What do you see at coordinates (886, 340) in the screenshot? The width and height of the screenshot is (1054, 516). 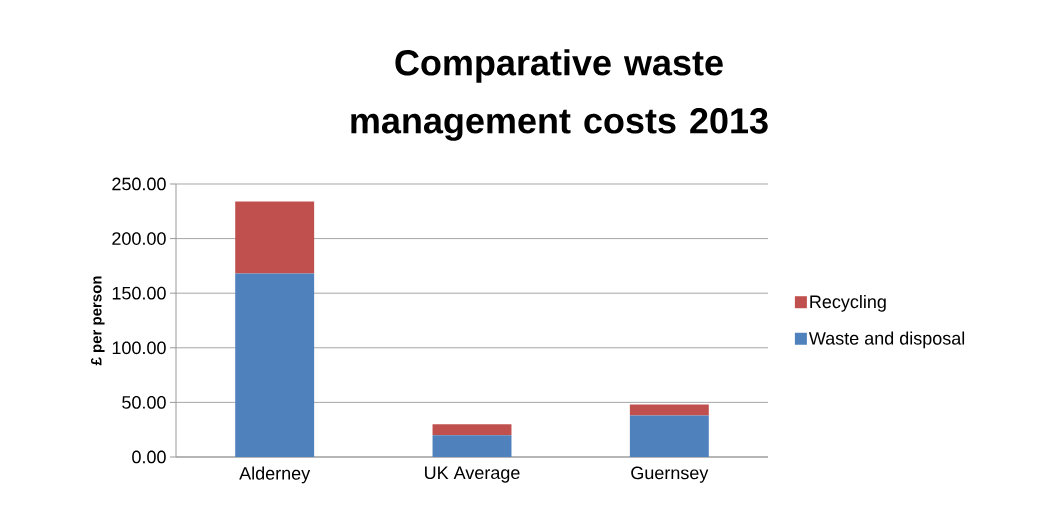 I see `legend-label: Waste and disposal` at bounding box center [886, 340].